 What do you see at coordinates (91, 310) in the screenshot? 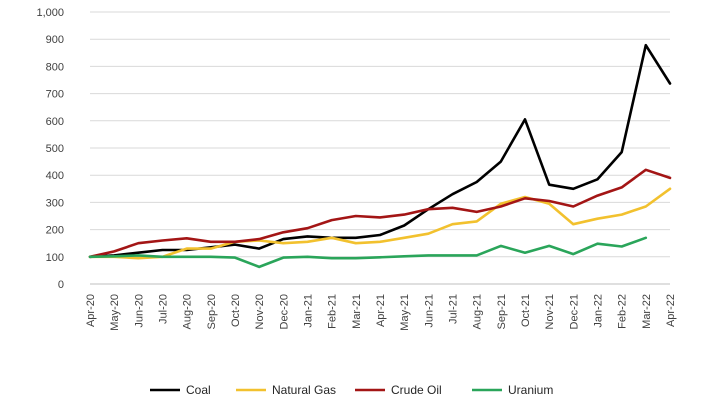
I see `x-tick-label: Apr-20` at bounding box center [91, 310].